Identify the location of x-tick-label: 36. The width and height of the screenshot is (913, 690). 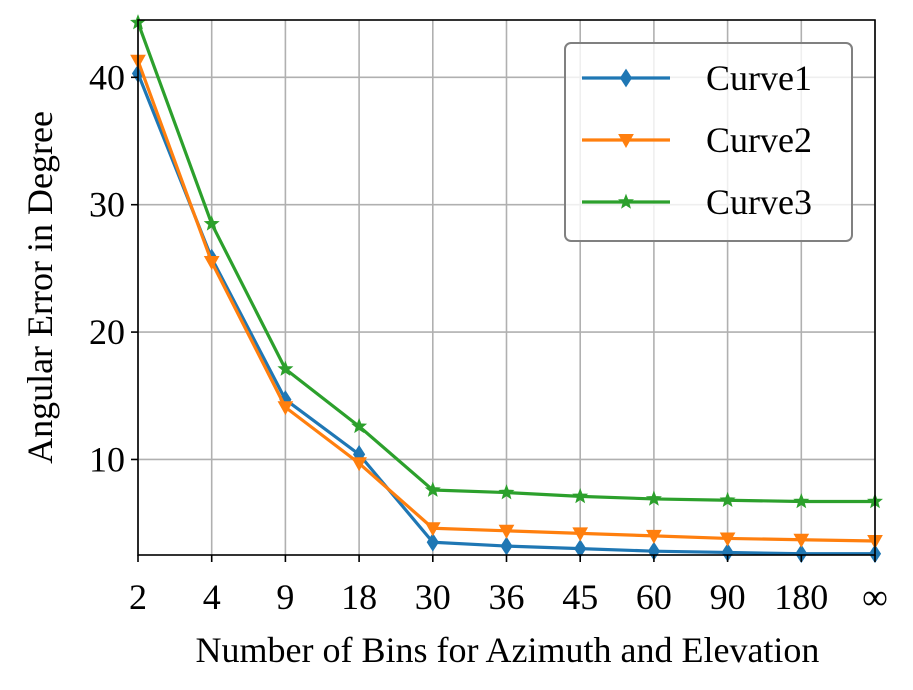
(507, 597).